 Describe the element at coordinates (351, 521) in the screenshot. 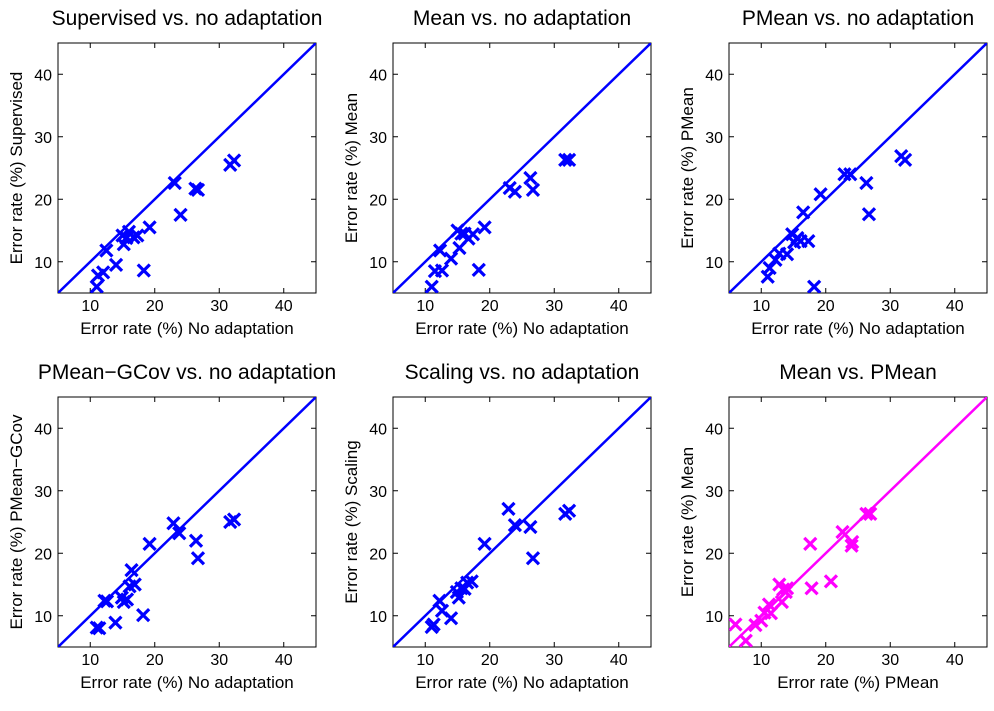

I see `y-axis-label: Error rate (%) Scaling` at that location.